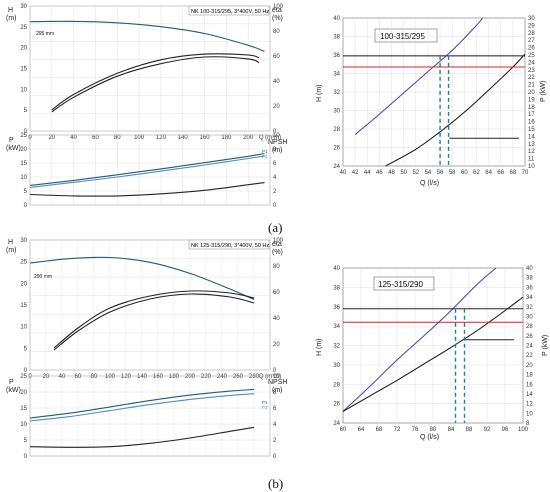 The height and width of the screenshot is (492, 550). Describe the element at coordinates (230, 12) in the screenshot. I see `a-left-header: NK 100-315/295, 3*400V, 50 Hz` at that location.